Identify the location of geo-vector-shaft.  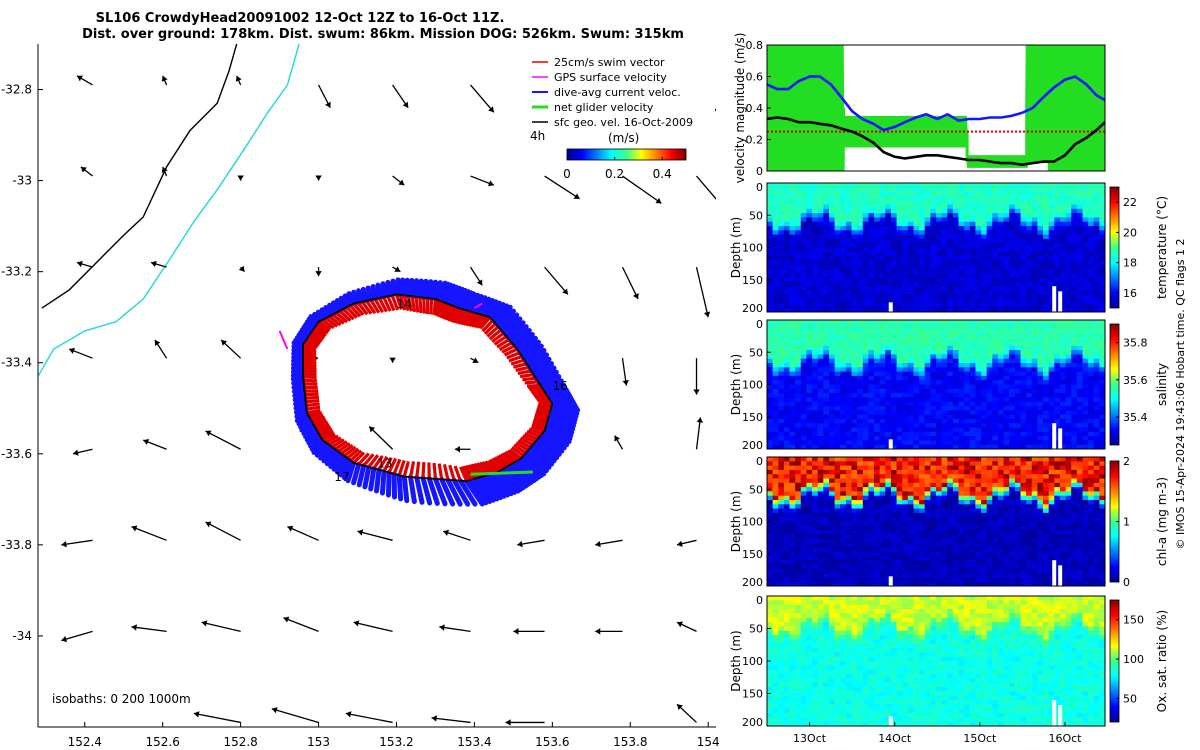
(375, 535).